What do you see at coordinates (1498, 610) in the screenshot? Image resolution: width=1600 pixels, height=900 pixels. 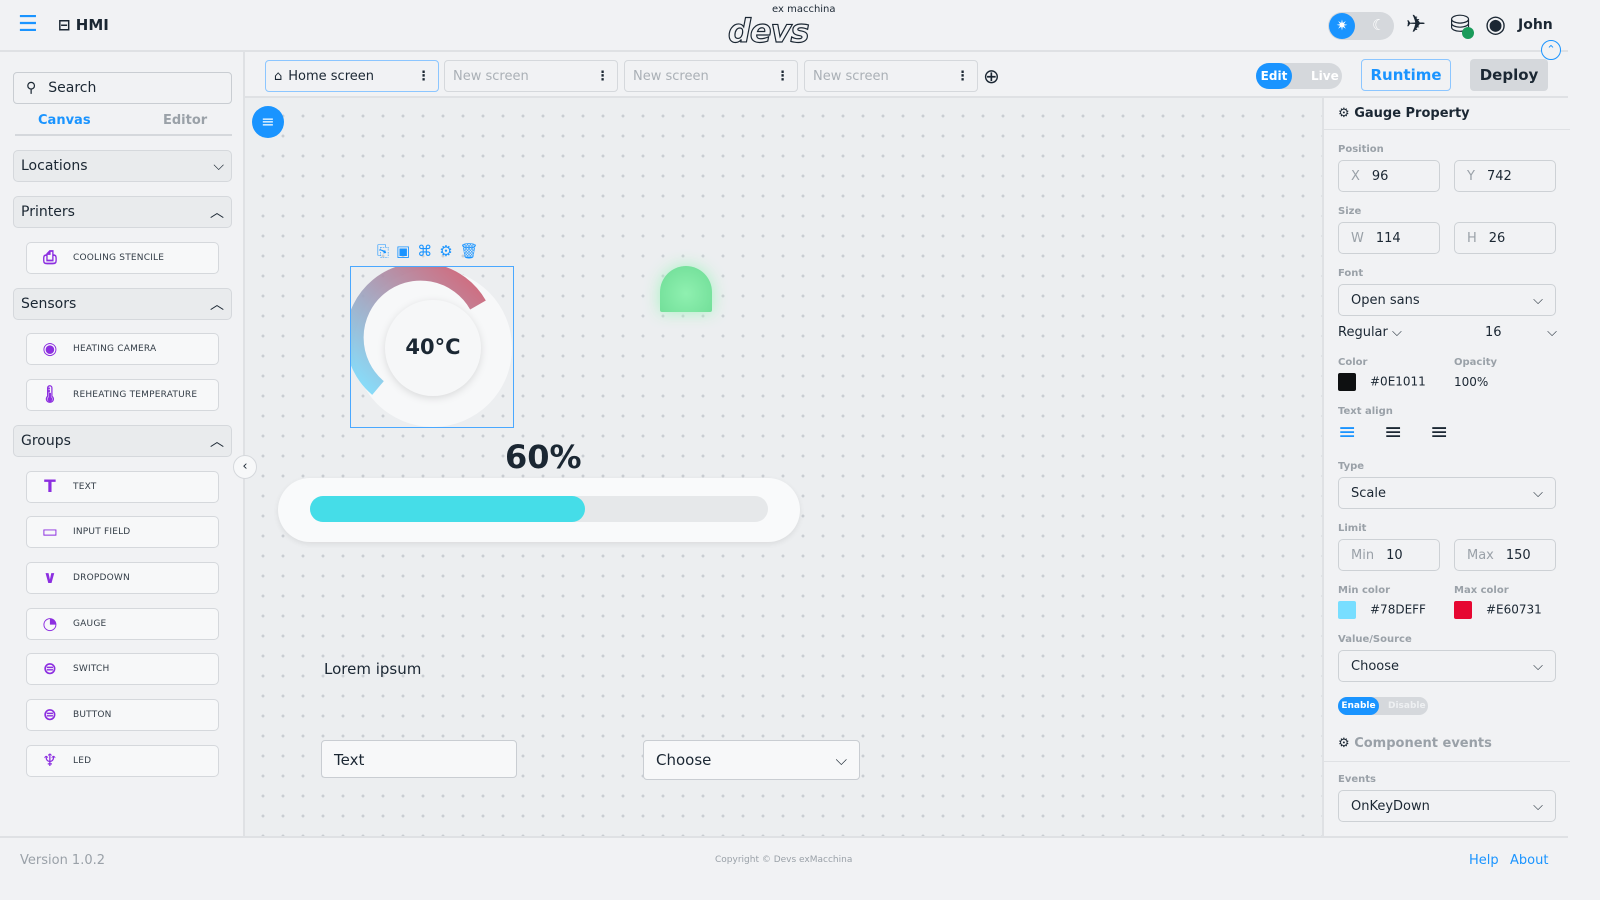 I see `max-color-picker: #E60731` at bounding box center [1498, 610].